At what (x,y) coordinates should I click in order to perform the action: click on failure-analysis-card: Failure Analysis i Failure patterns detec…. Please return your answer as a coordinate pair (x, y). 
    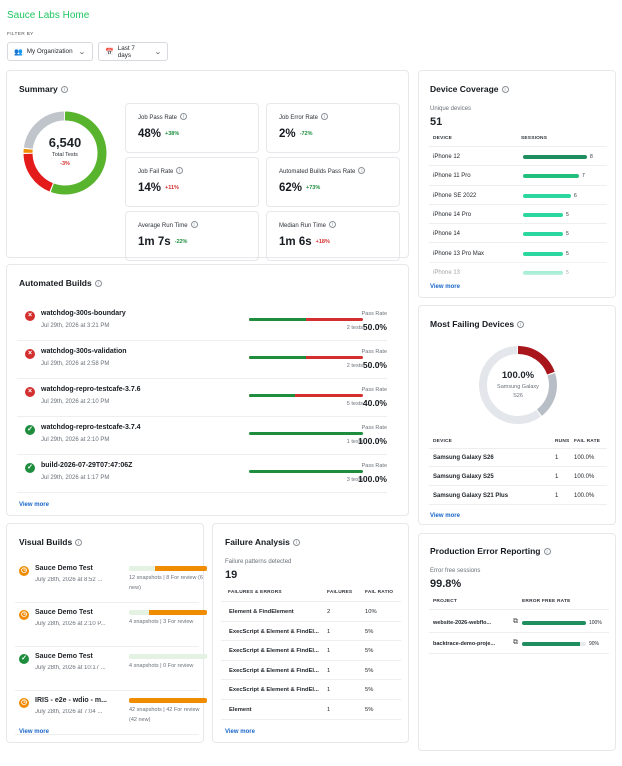
    Looking at the image, I should click on (310, 633).